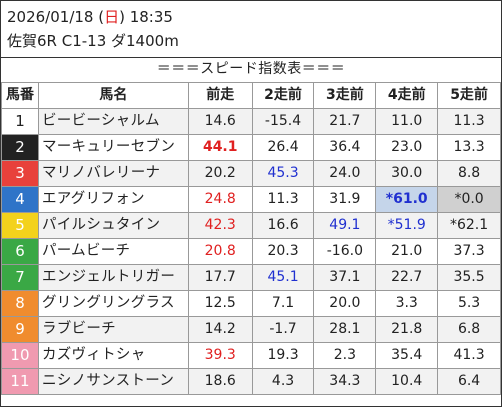 The width and height of the screenshot is (502, 407). Describe the element at coordinates (20, 147) in the screenshot. I see `horse-number-badge: 2` at that location.